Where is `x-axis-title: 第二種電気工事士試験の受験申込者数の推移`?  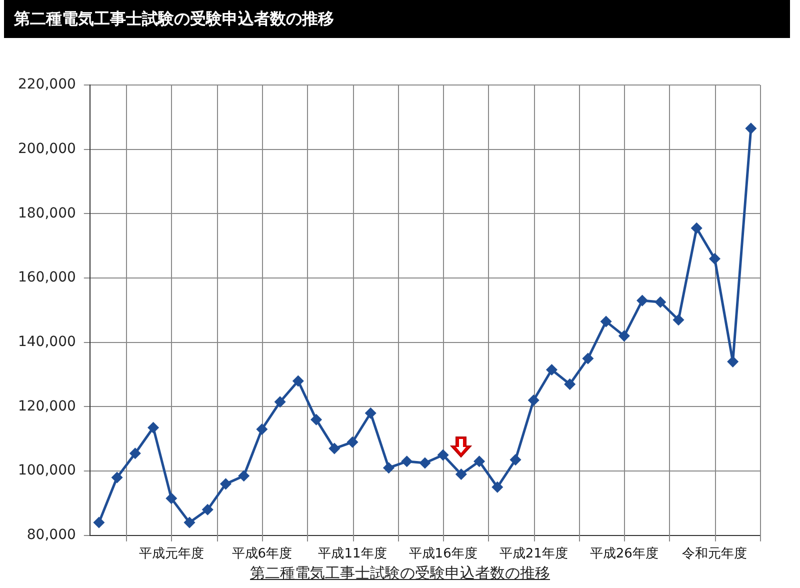
x-axis-title: 第二種電気工事士試験の受験申込者数の推移 is located at coordinates (400, 573).